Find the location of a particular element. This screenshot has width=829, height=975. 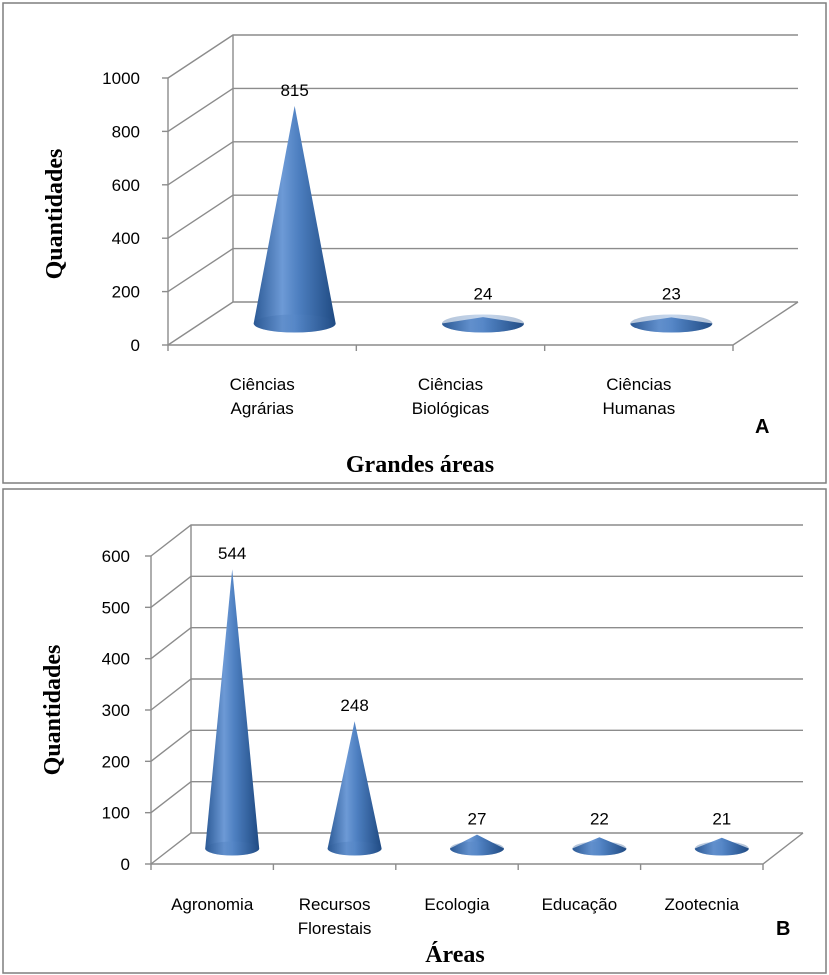

category-label: Recursos is located at coordinates (335, 904).